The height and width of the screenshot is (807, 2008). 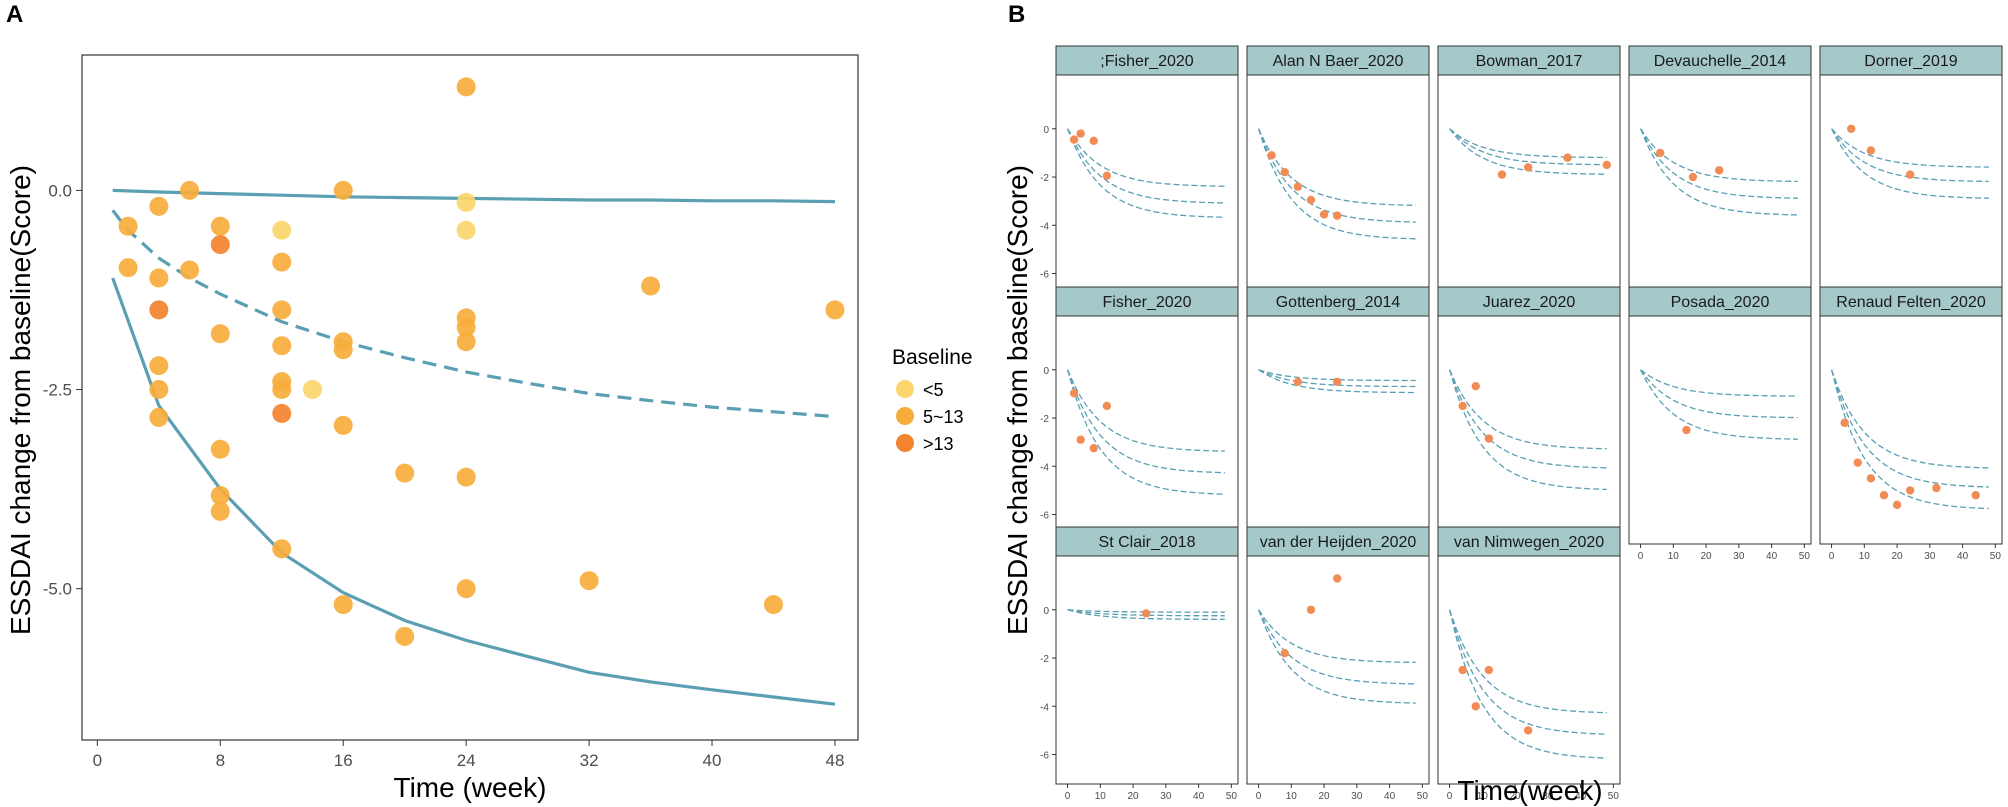 What do you see at coordinates (589, 760) in the screenshot?
I see `x-tick-label: 32` at bounding box center [589, 760].